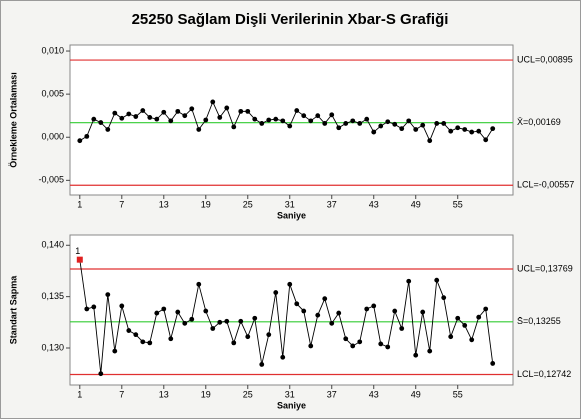 Image resolution: width=581 pixels, height=419 pixels. What do you see at coordinates (51, 180) in the screenshot?
I see `y-tick-label: -0,005` at bounding box center [51, 180].